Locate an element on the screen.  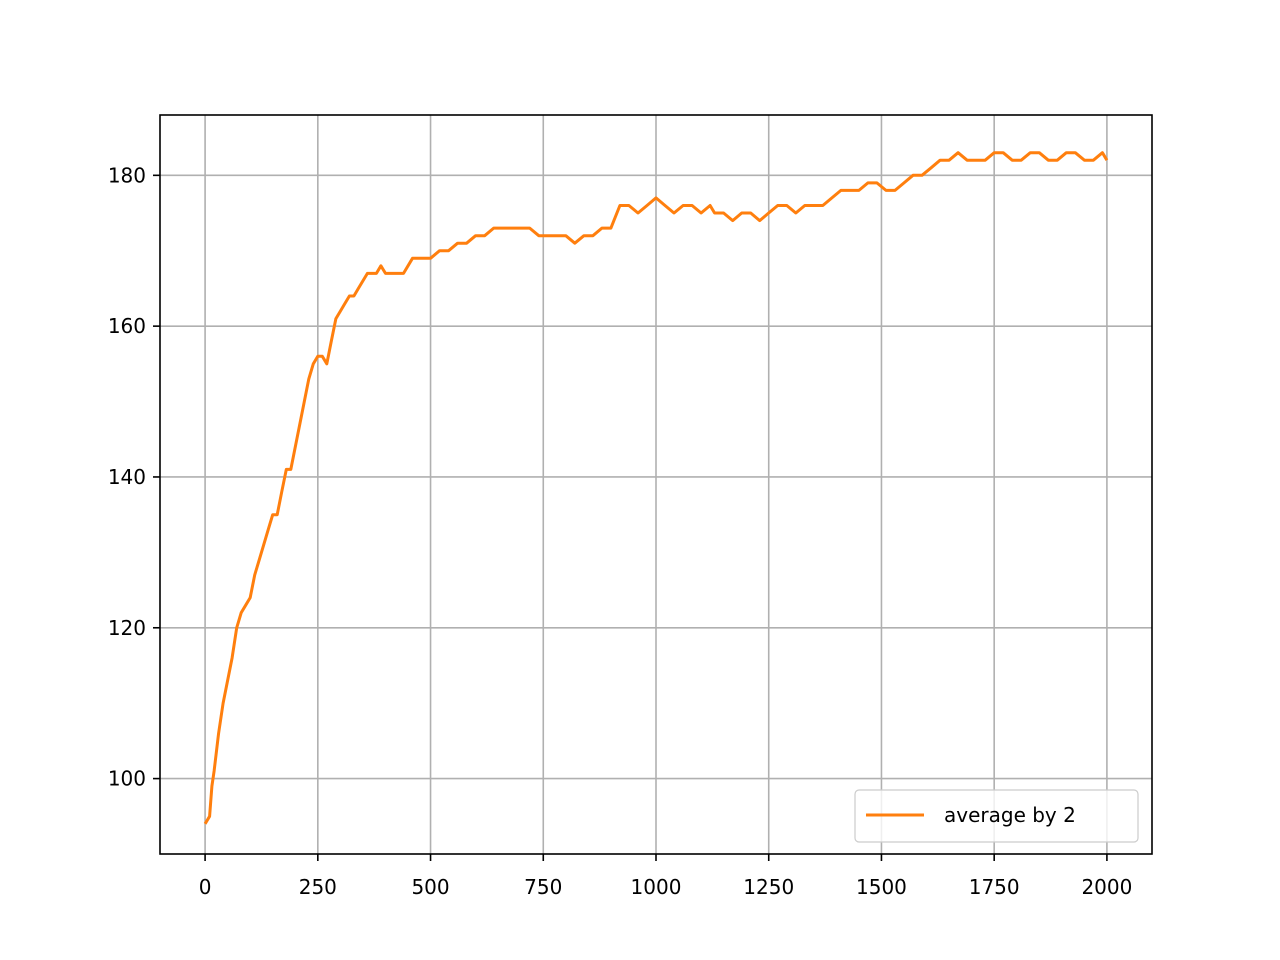
legend-label: average by 2 is located at coordinates (1010, 815).